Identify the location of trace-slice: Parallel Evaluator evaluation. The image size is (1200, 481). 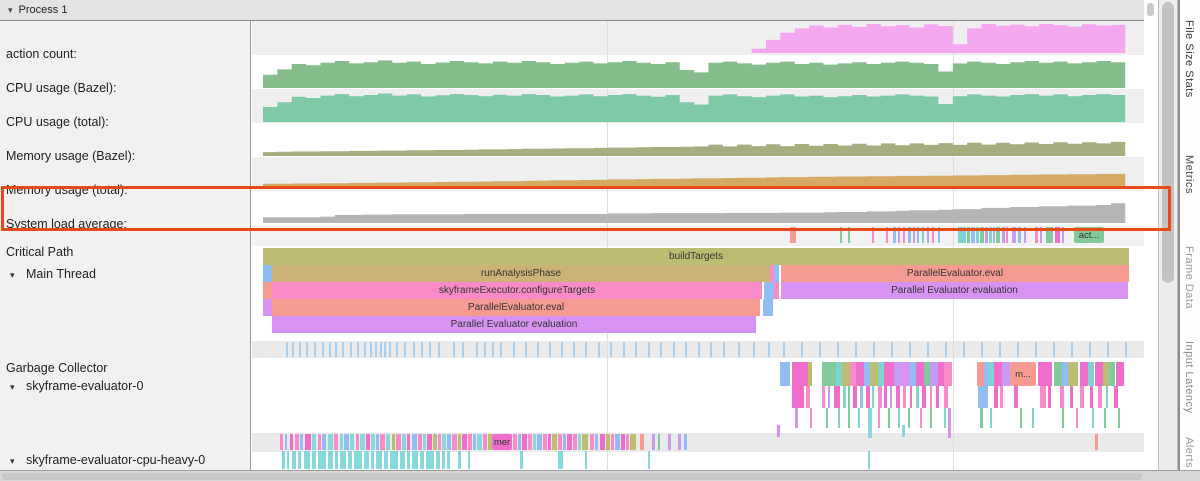
(514, 324).